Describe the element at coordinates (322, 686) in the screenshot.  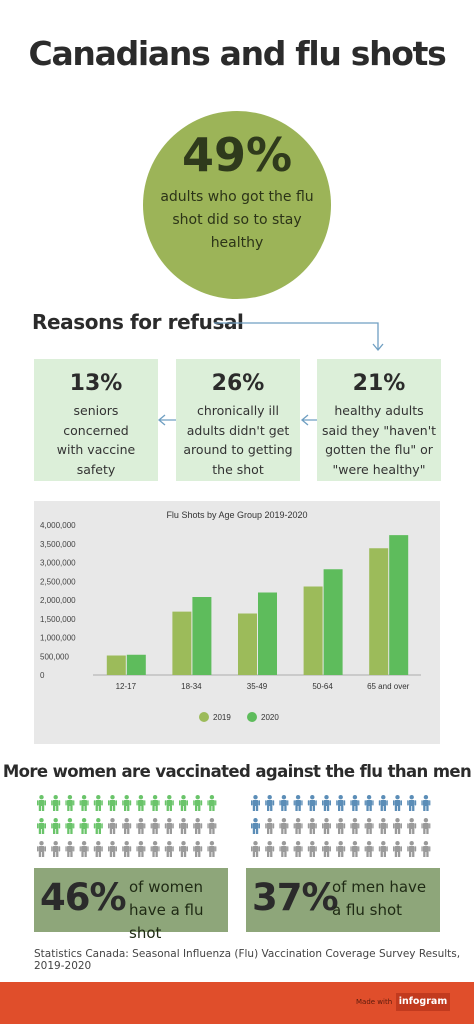
I see `x-tick-label: 50-64` at that location.